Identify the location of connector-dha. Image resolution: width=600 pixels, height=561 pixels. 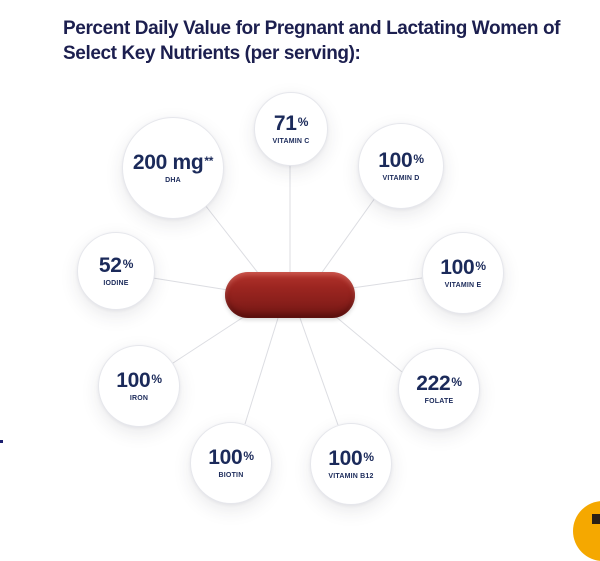
(233, 241).